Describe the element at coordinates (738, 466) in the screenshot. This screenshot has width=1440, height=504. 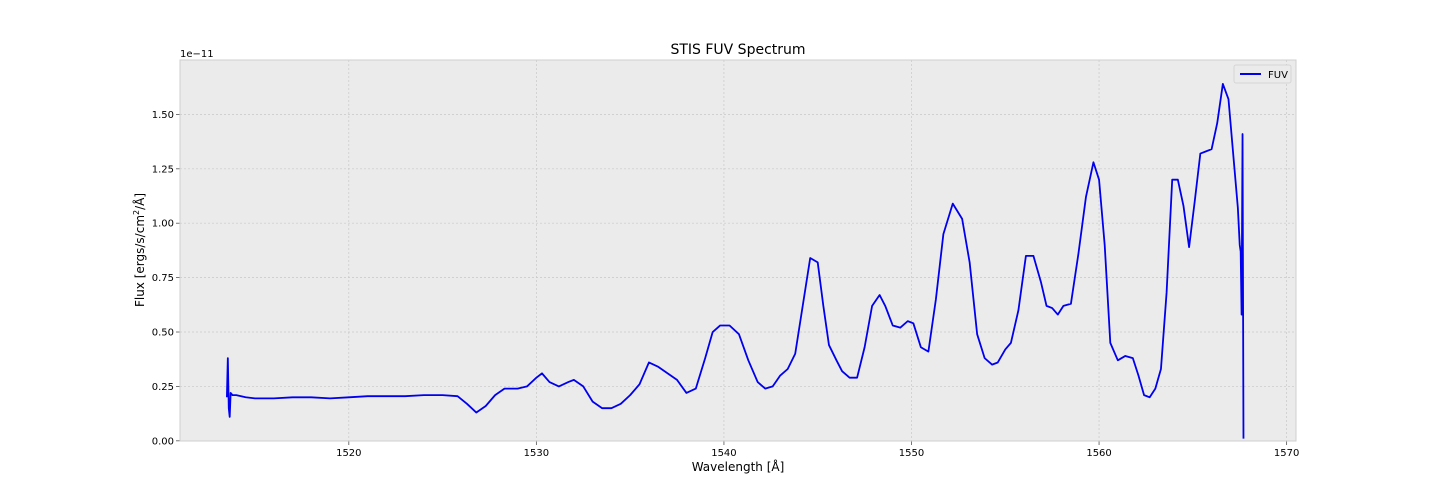
I see `x-axis-label: Wavelength [Å]` at that location.